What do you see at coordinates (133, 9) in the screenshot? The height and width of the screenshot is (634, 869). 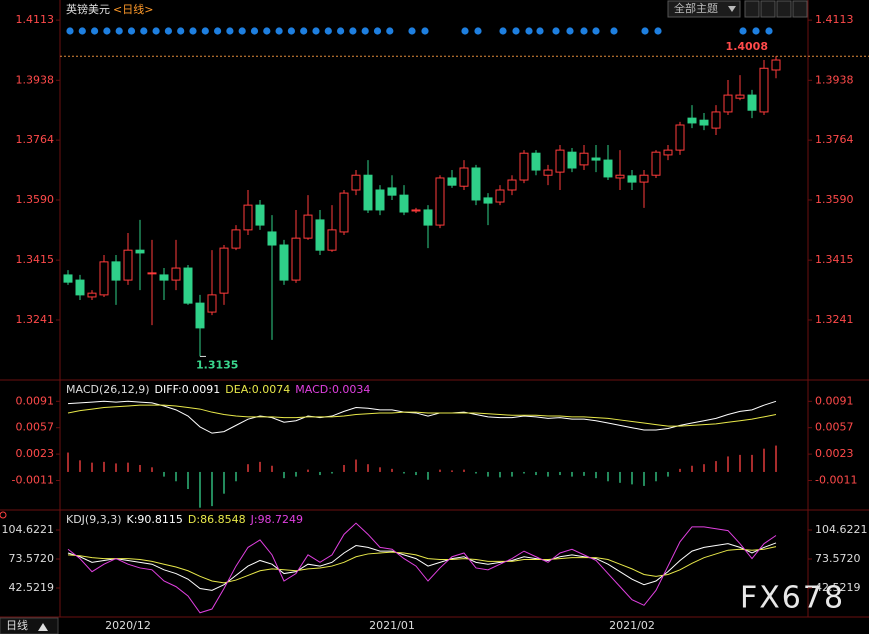 I see `period-title: <日线>` at bounding box center [133, 9].